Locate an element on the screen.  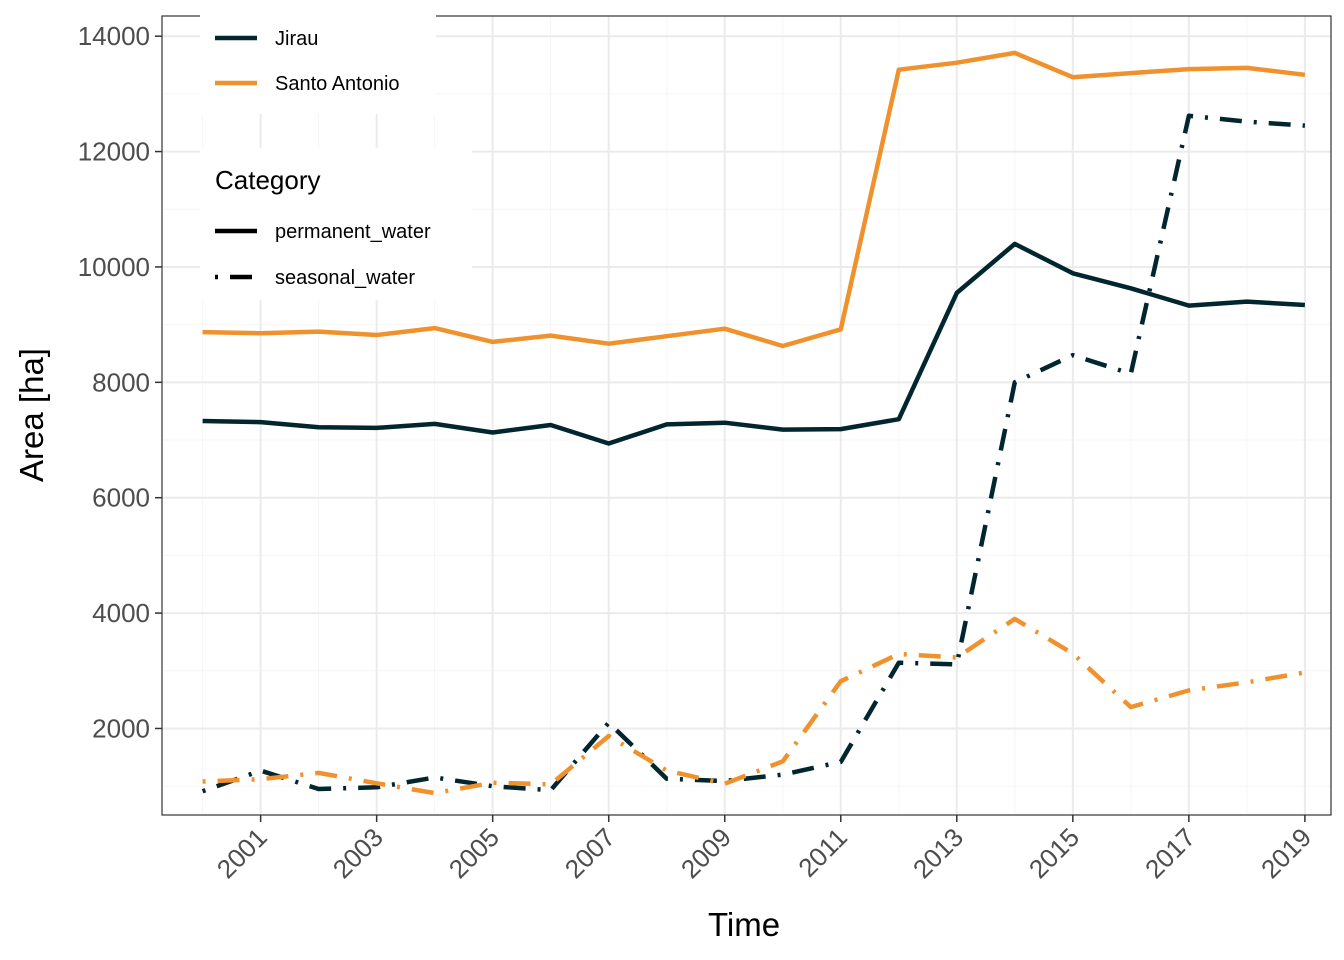
legend-series-label: Jirau is located at coordinates (296, 39).